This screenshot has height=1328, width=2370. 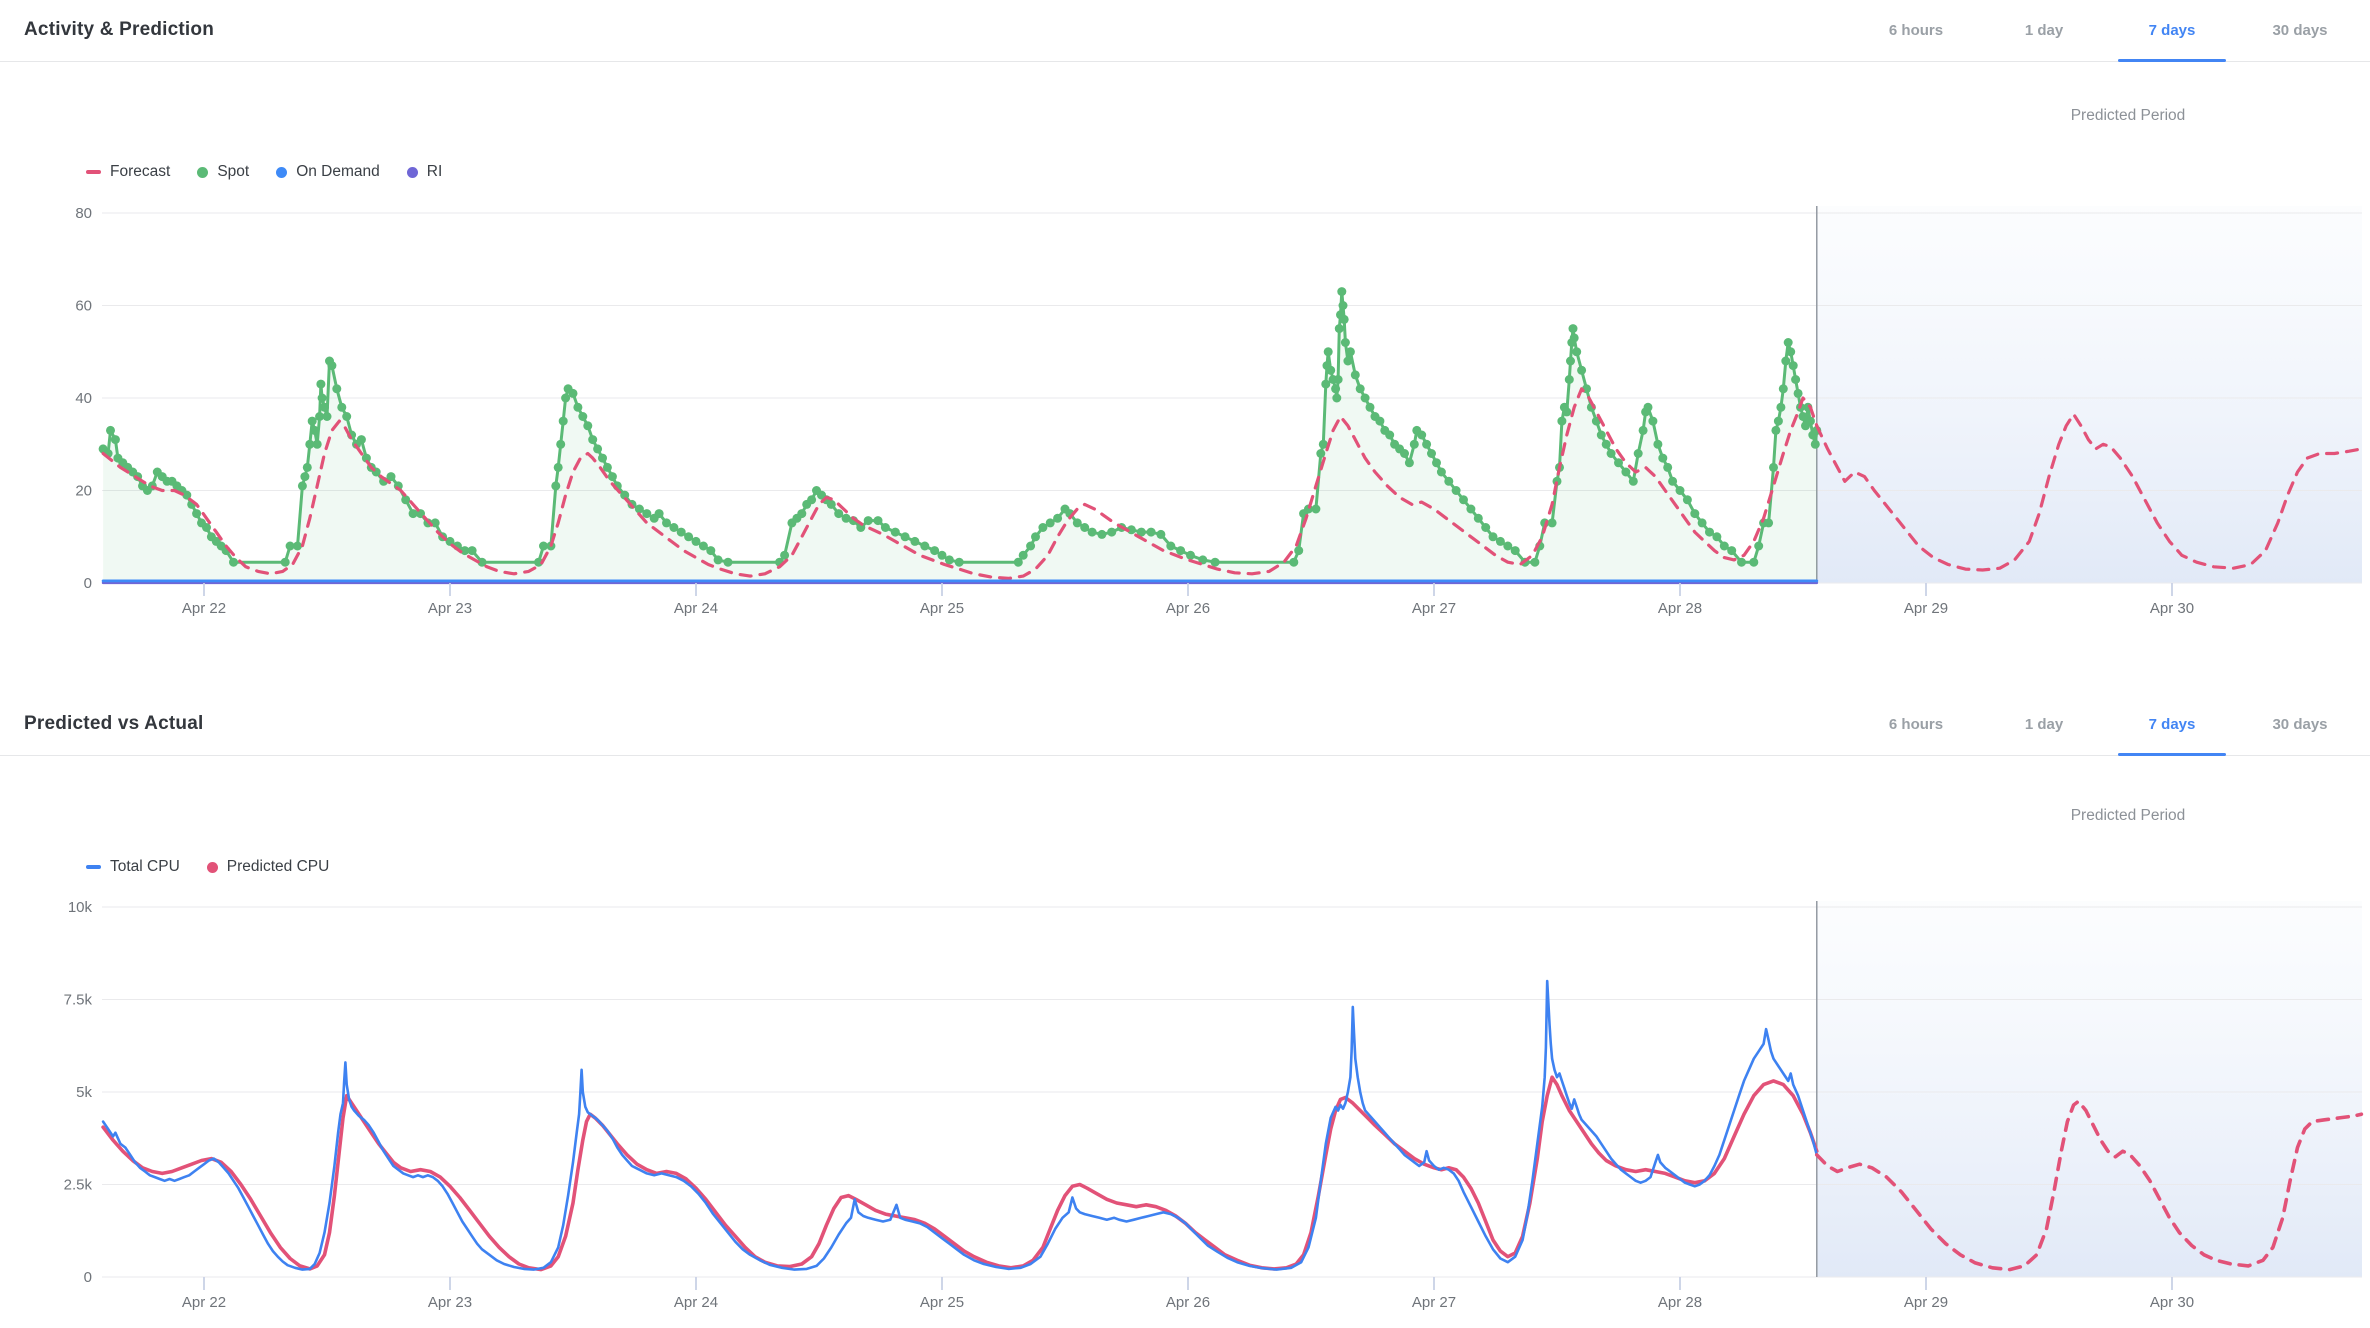 I want to click on x-axis-tick-label: Apr 23, so click(x=450, y=1302).